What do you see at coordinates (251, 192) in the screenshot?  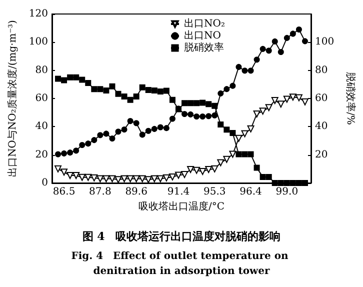 I see `x-tick-label: 96.4` at bounding box center [251, 192].